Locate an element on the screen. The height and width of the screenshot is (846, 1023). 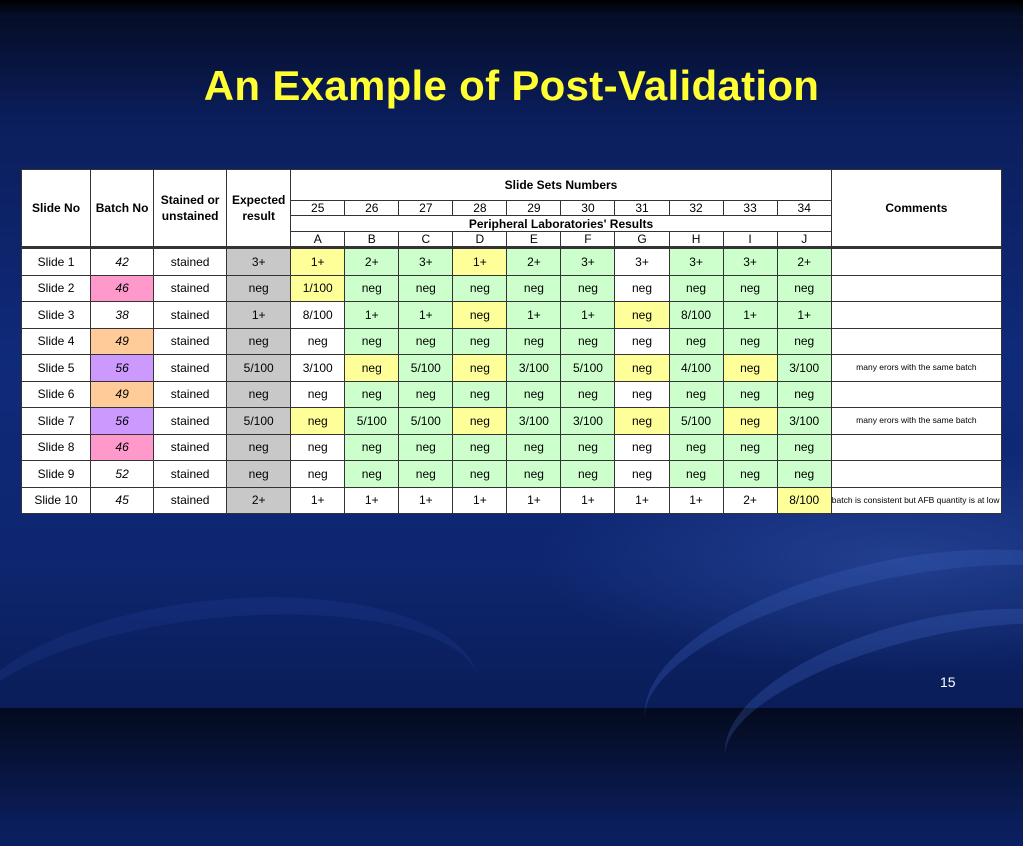
batch-no-cell: 45 is located at coordinates (122, 500).